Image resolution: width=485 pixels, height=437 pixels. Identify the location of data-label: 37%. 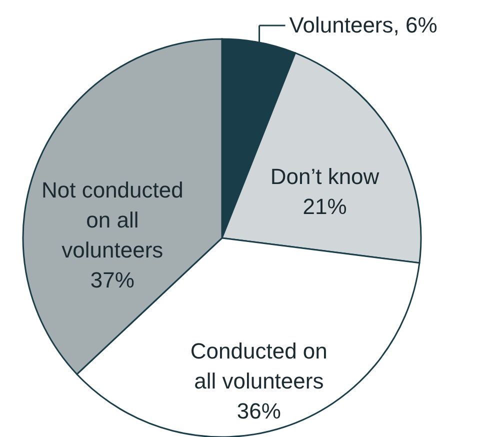
(112, 280).